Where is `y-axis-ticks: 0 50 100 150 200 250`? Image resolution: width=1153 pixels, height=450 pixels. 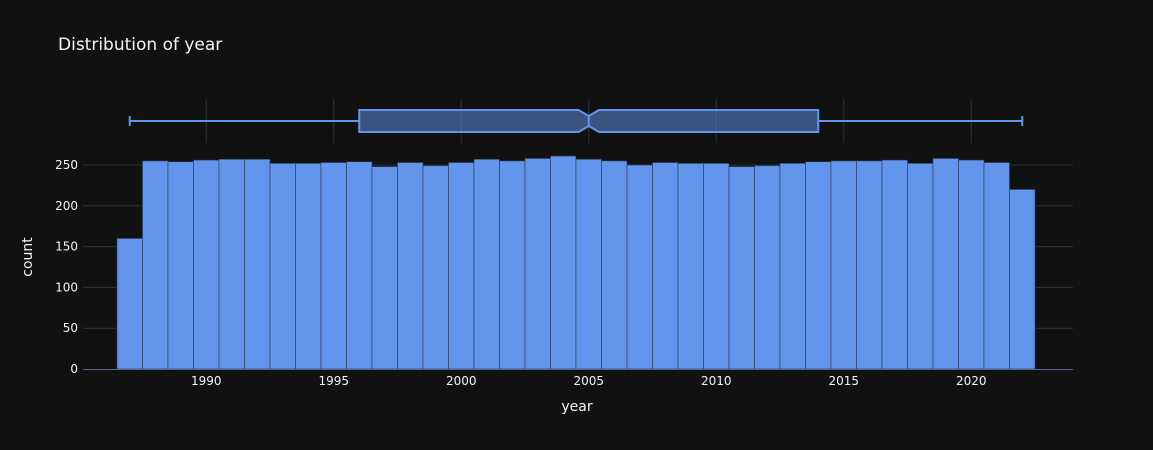
y-axis-ticks: 0 50 100 150 200 250 is located at coordinates (66, 267).